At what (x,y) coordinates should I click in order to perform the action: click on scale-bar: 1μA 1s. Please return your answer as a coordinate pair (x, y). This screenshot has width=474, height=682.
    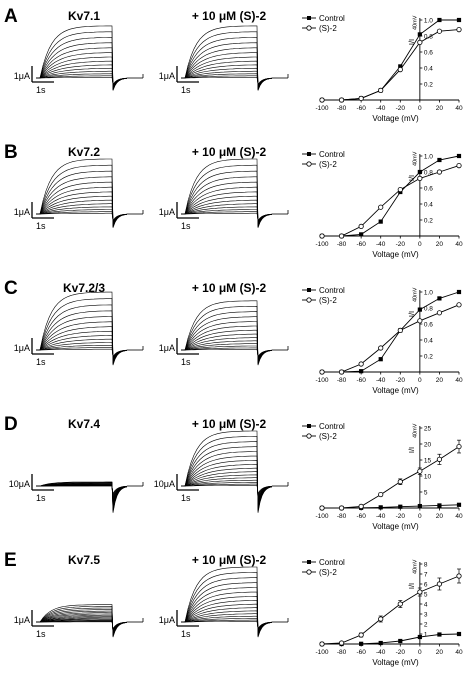
    Looking at the image, I should click on (34, 80).